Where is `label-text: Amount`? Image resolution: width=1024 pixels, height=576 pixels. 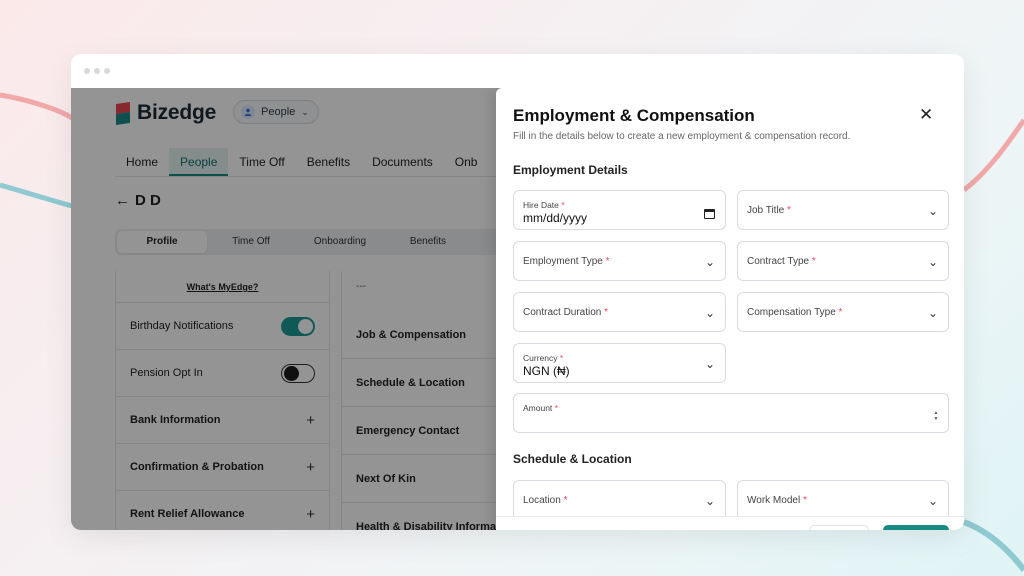
label-text: Amount is located at coordinates (538, 408).